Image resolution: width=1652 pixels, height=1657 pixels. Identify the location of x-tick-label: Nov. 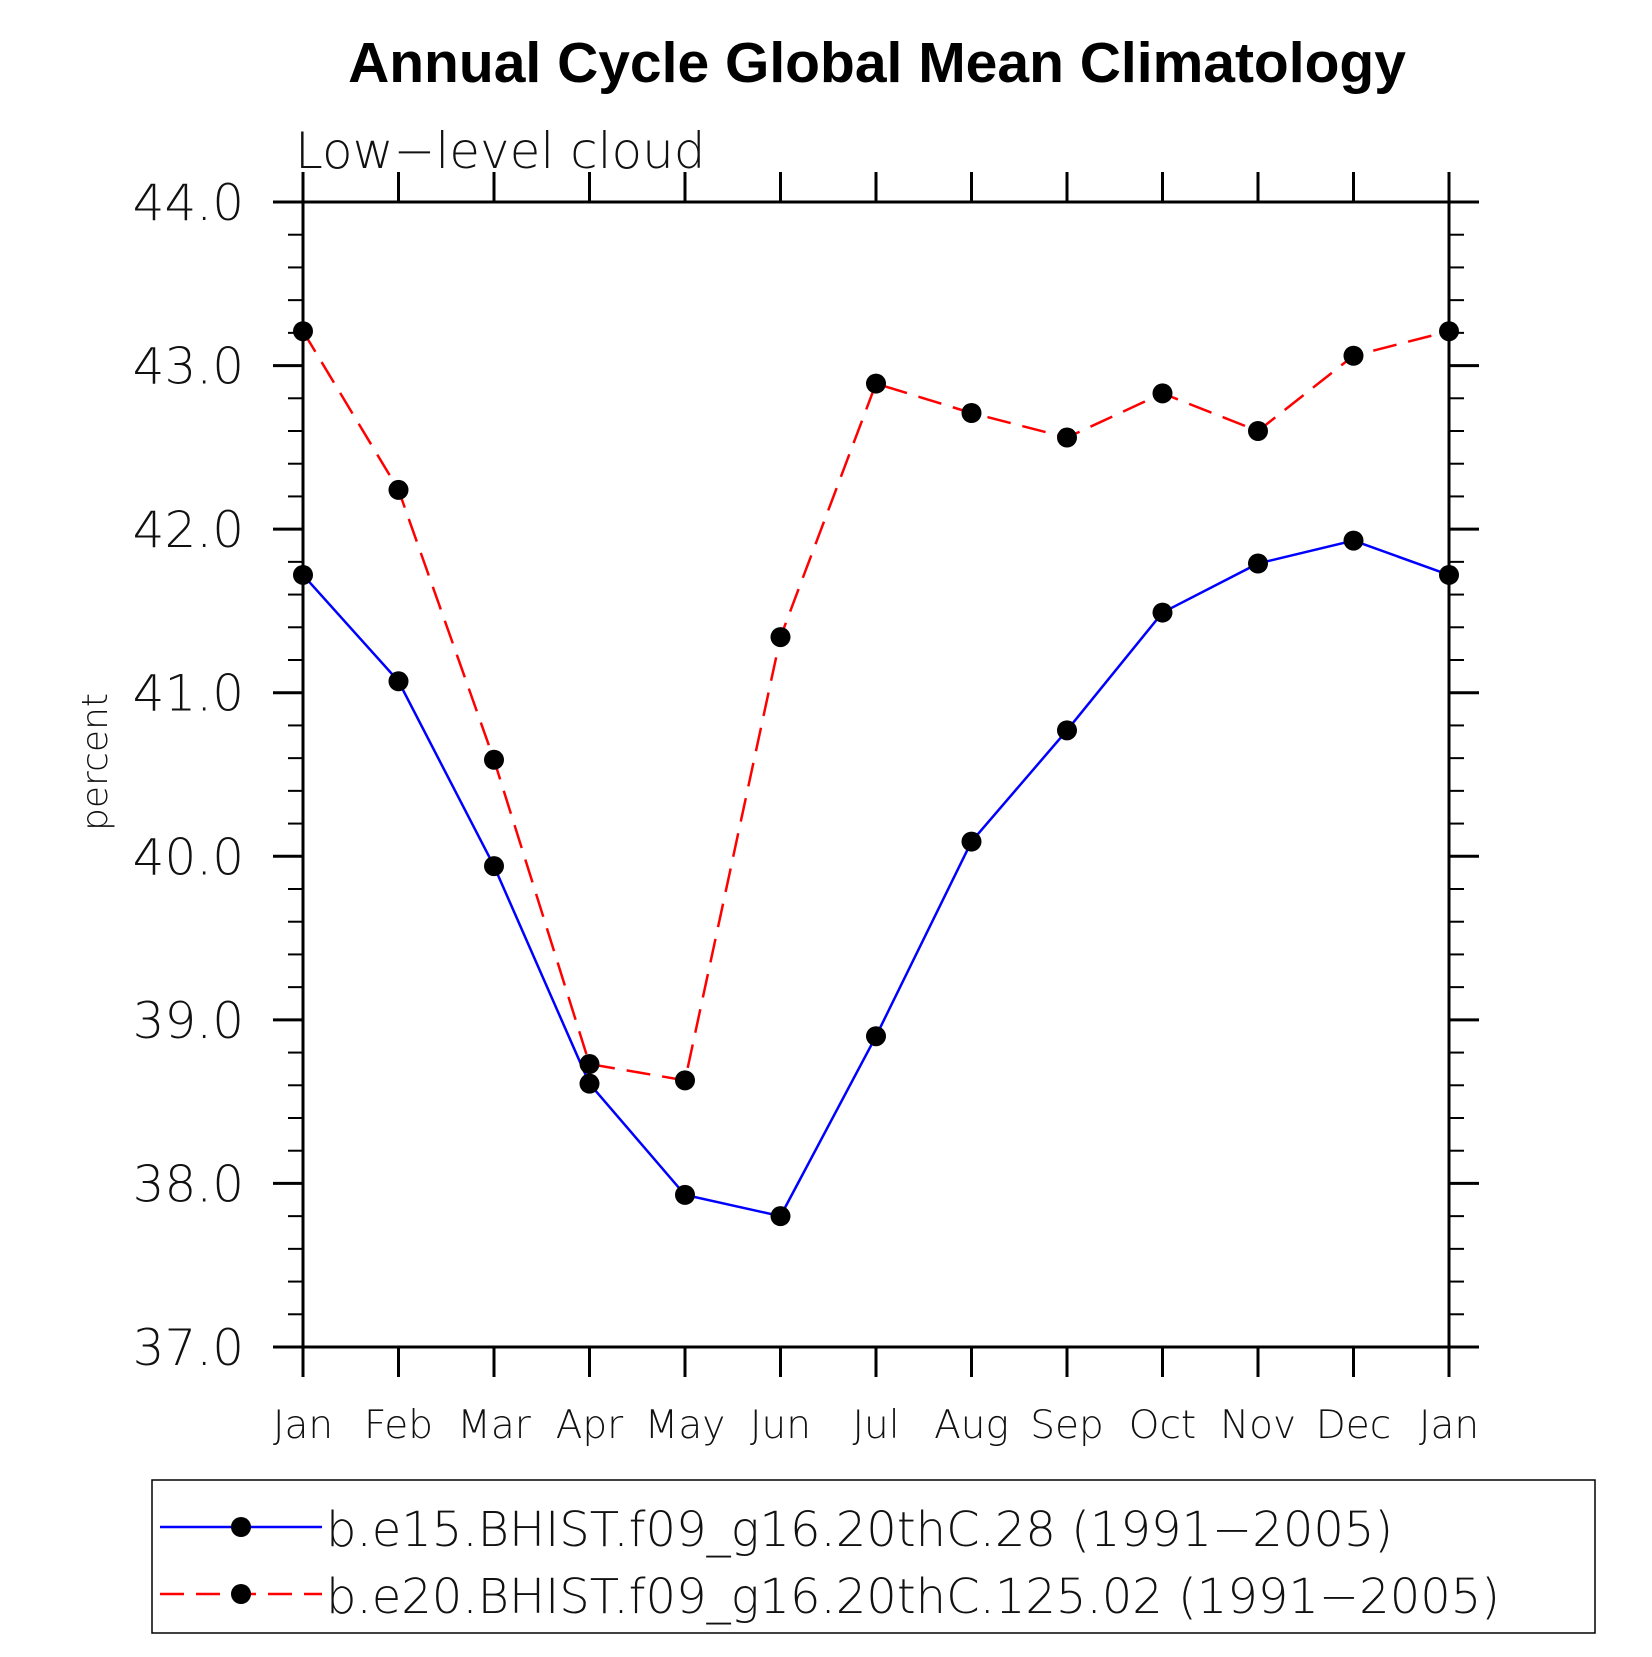
(1258, 1425).